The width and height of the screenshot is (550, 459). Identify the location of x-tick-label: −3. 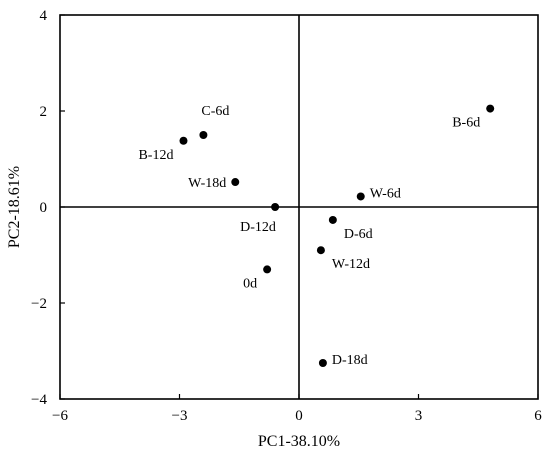
(180, 416).